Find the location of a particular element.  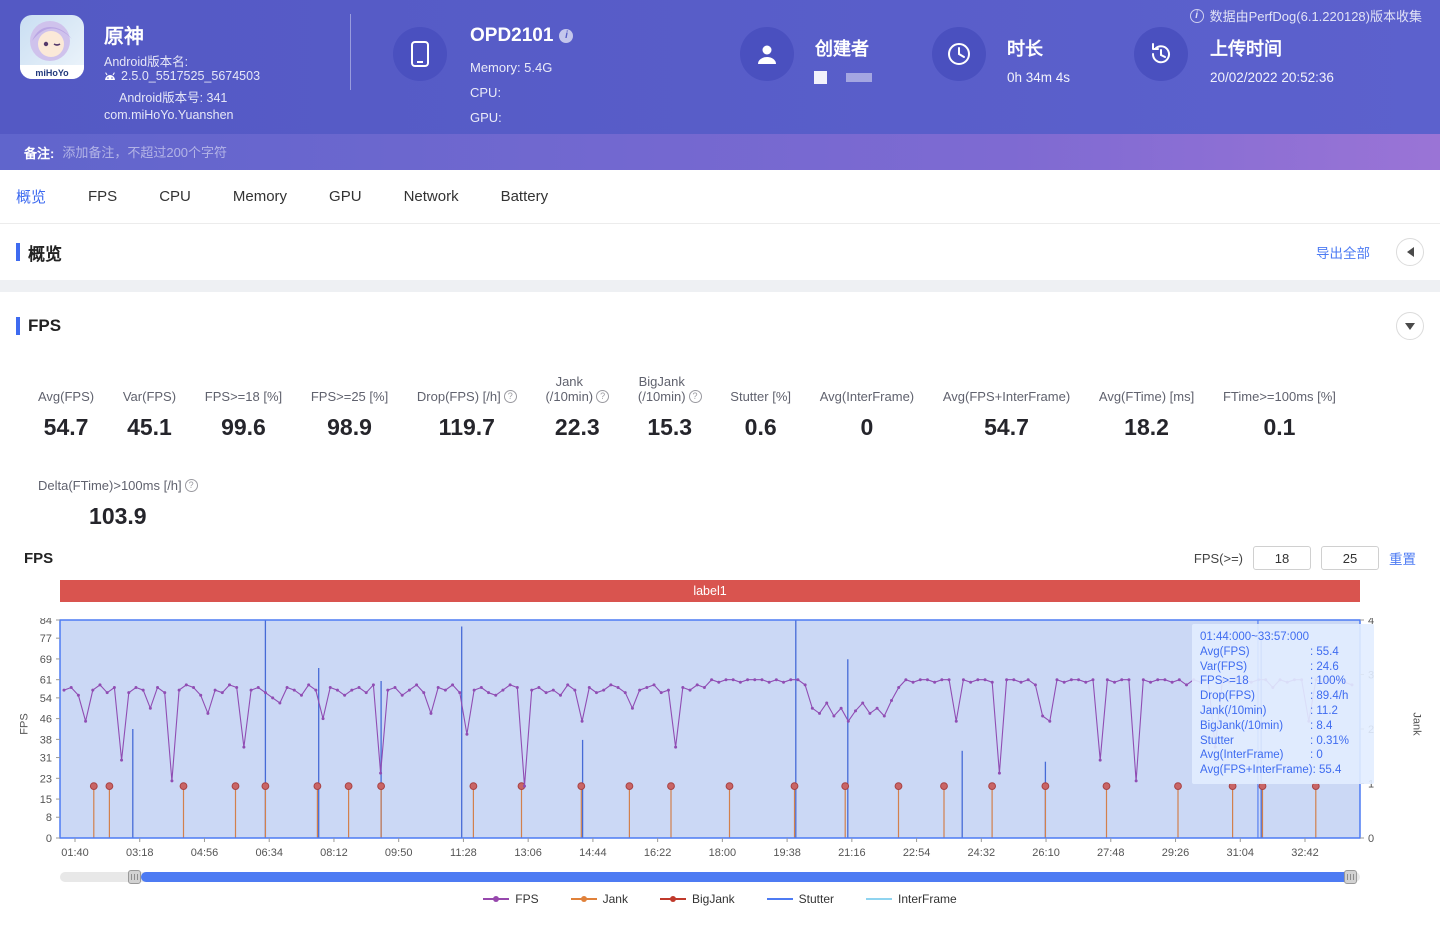

metric-value: 0.1 is located at coordinates (1279, 427).